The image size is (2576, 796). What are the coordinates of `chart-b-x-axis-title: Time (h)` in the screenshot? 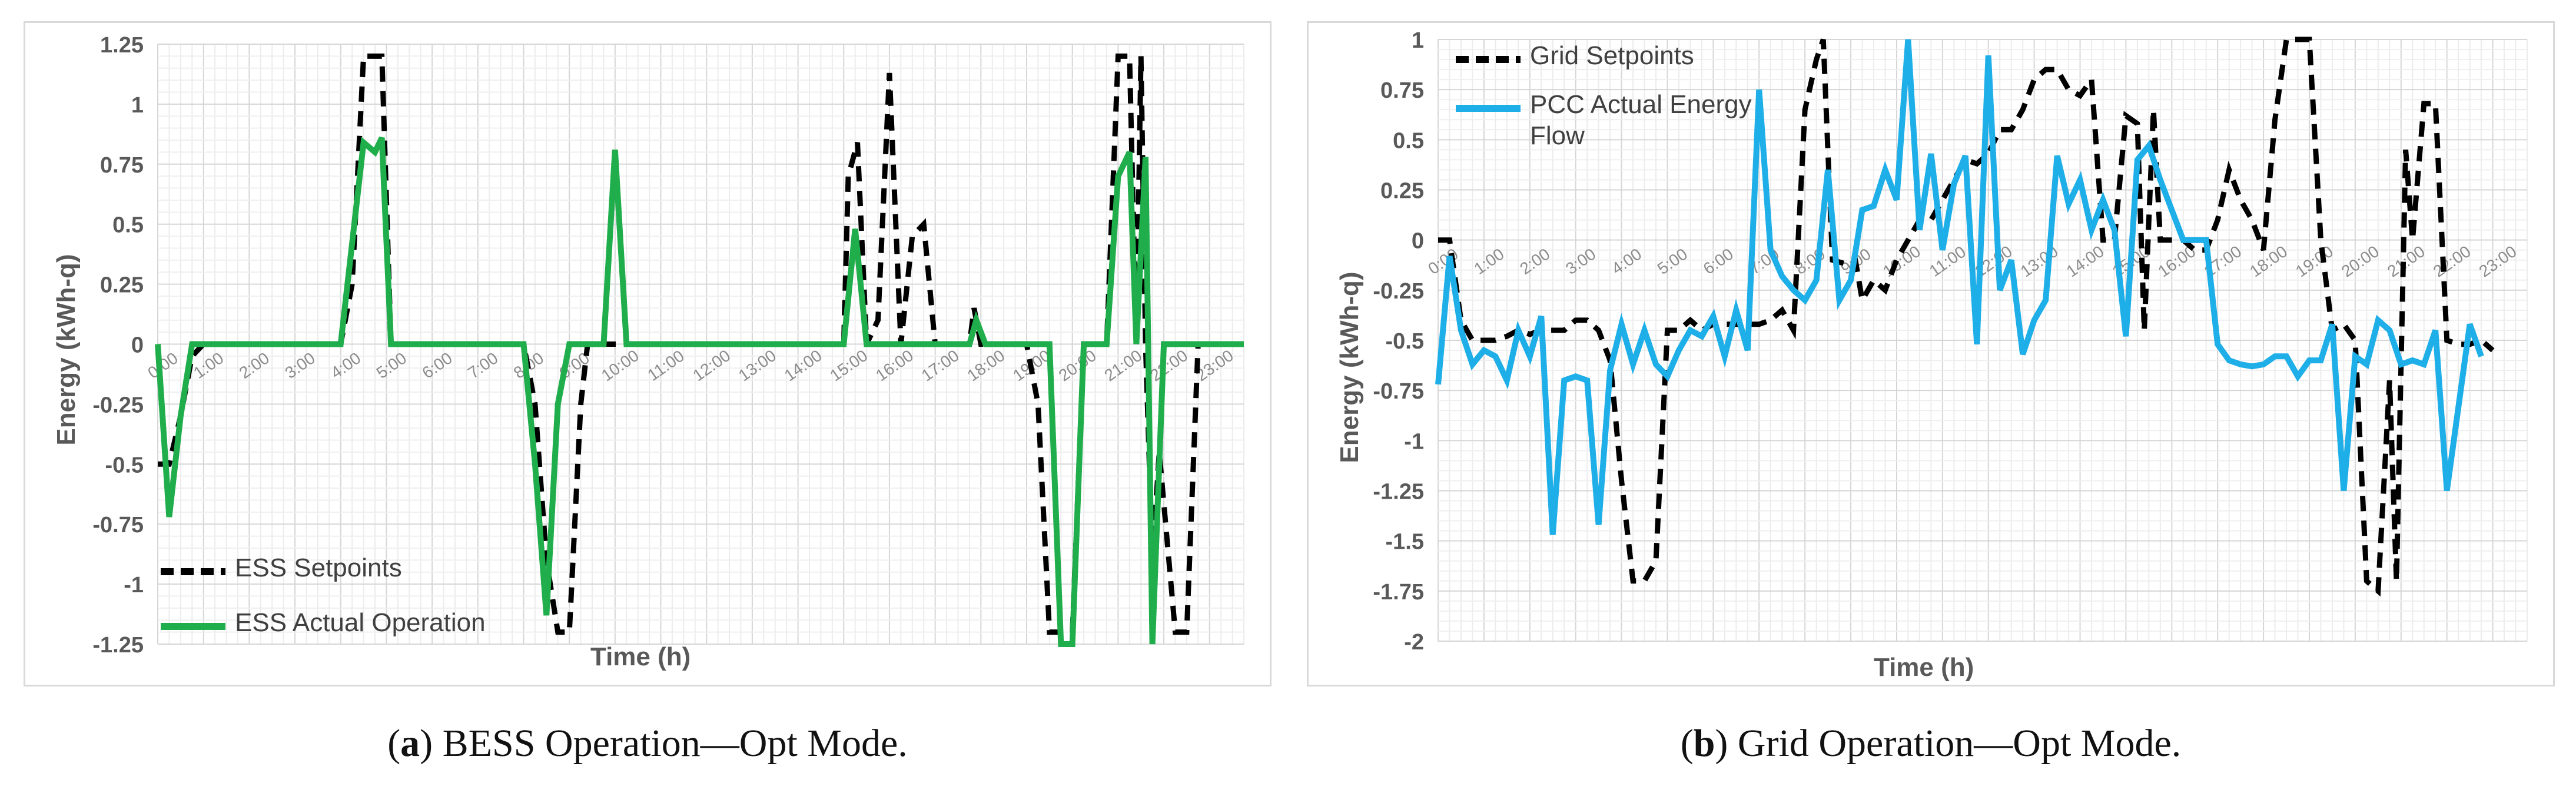 It's located at (1924, 667).